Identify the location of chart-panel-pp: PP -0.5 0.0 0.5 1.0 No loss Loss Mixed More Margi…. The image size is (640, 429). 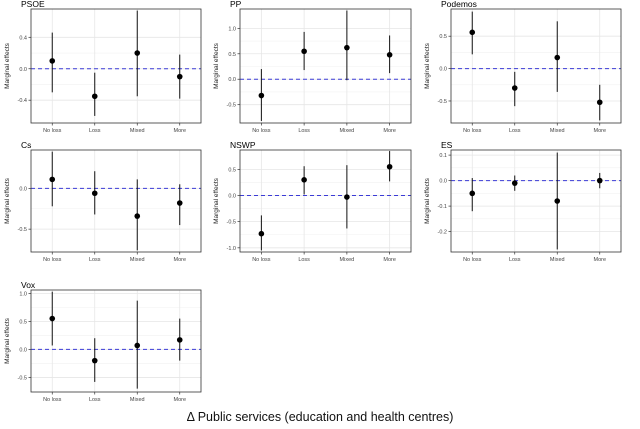
(312, 67).